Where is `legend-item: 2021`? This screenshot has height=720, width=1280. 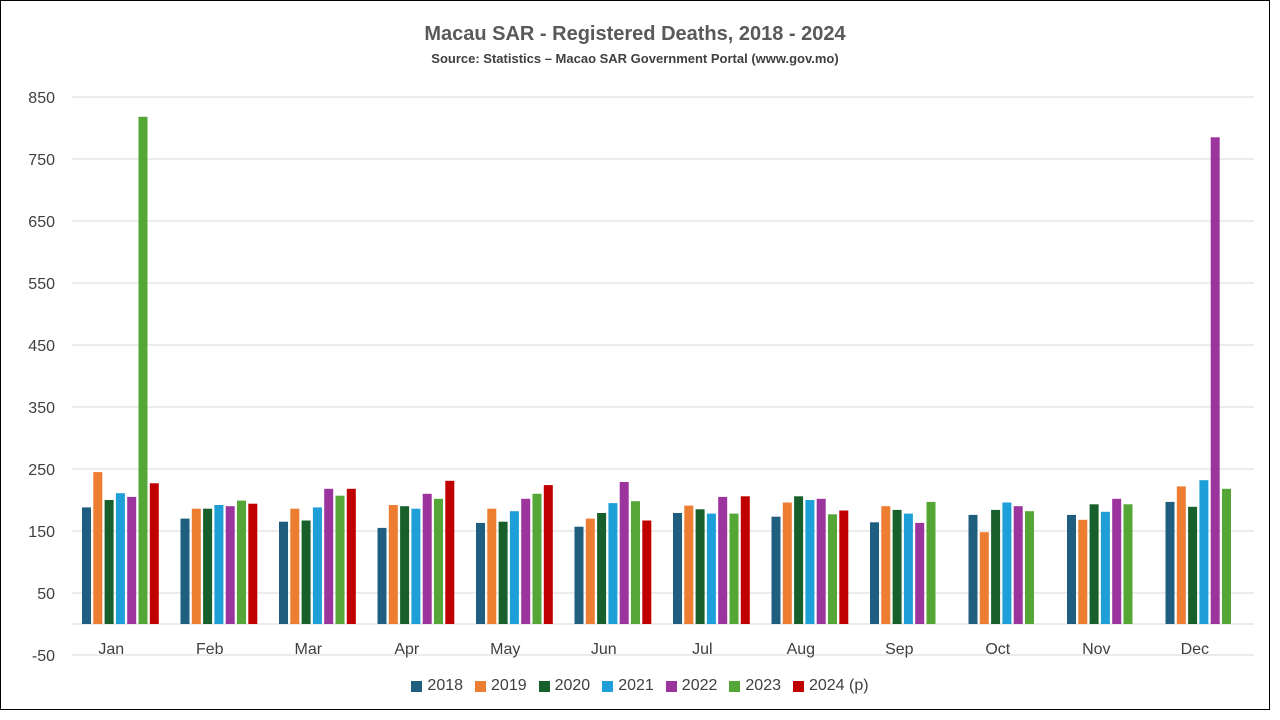
legend-item: 2021 is located at coordinates (628, 686).